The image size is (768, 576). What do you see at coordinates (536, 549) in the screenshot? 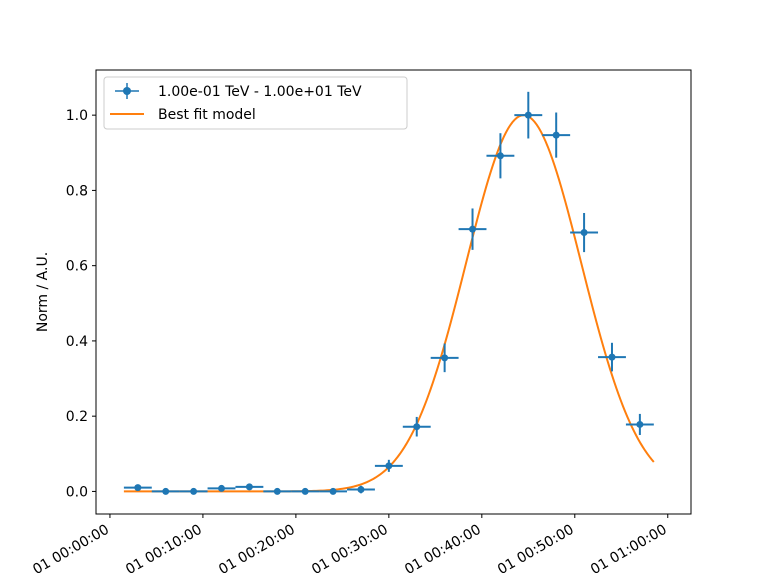
I see `x-tick-label: 01 00:50:00` at bounding box center [536, 549].